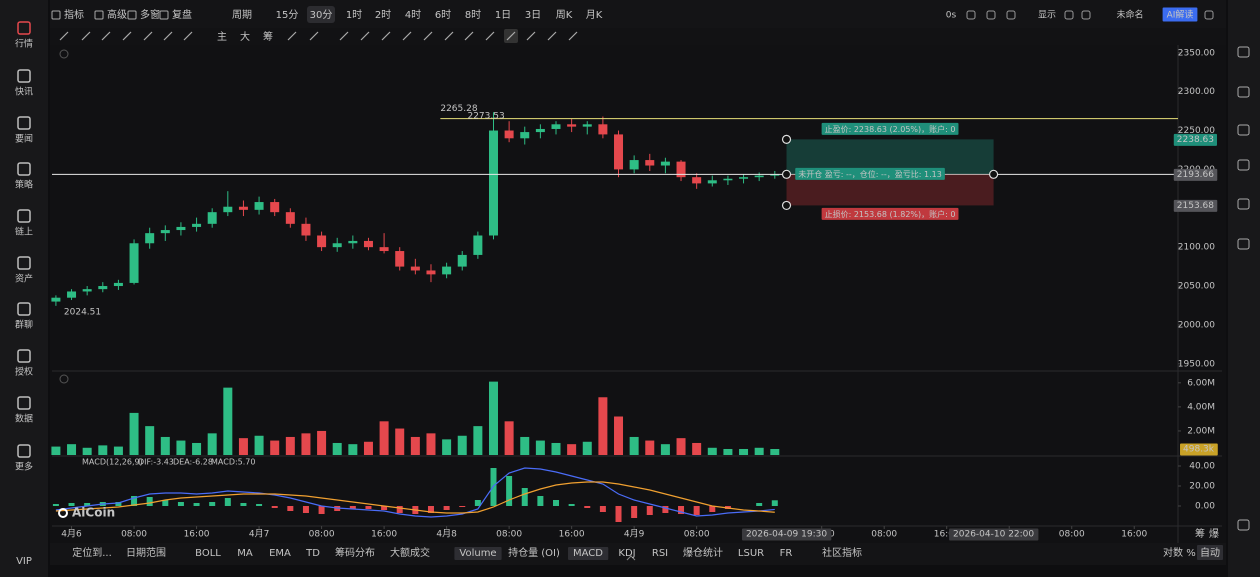 This screenshot has height=577, width=1260. I want to click on indicator-tab: Volume, so click(477, 553).